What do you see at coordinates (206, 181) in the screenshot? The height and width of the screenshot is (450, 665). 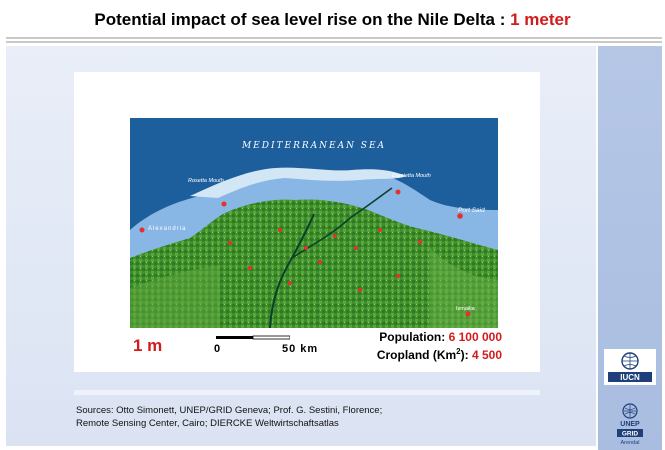 I see `place-rosetta-mouth: Rosetta Mouth` at bounding box center [206, 181].